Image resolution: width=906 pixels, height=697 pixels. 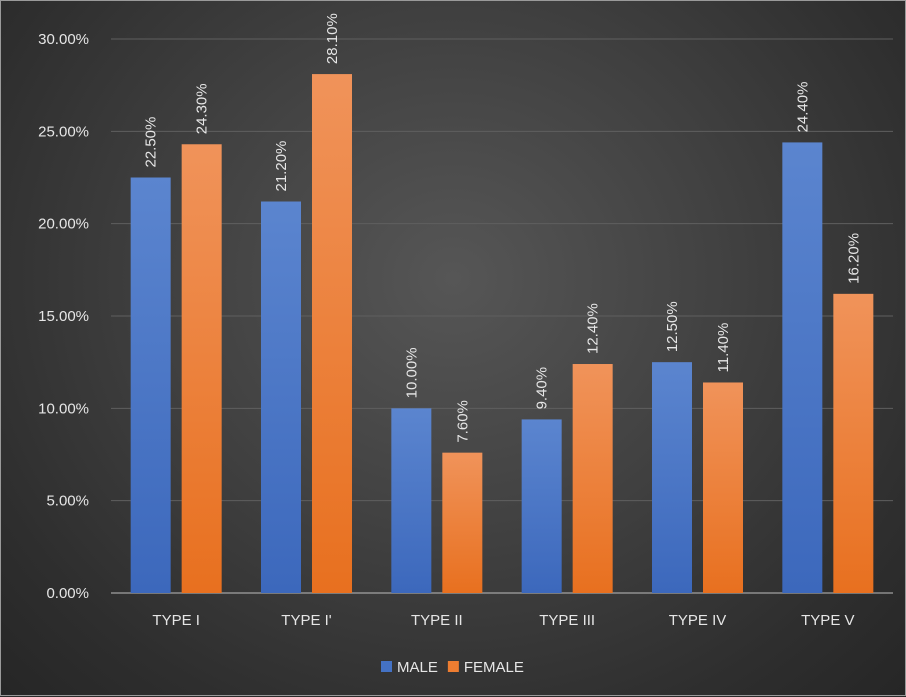 What do you see at coordinates (63, 224) in the screenshot?
I see `y-tick-label: 20.00%` at bounding box center [63, 224].